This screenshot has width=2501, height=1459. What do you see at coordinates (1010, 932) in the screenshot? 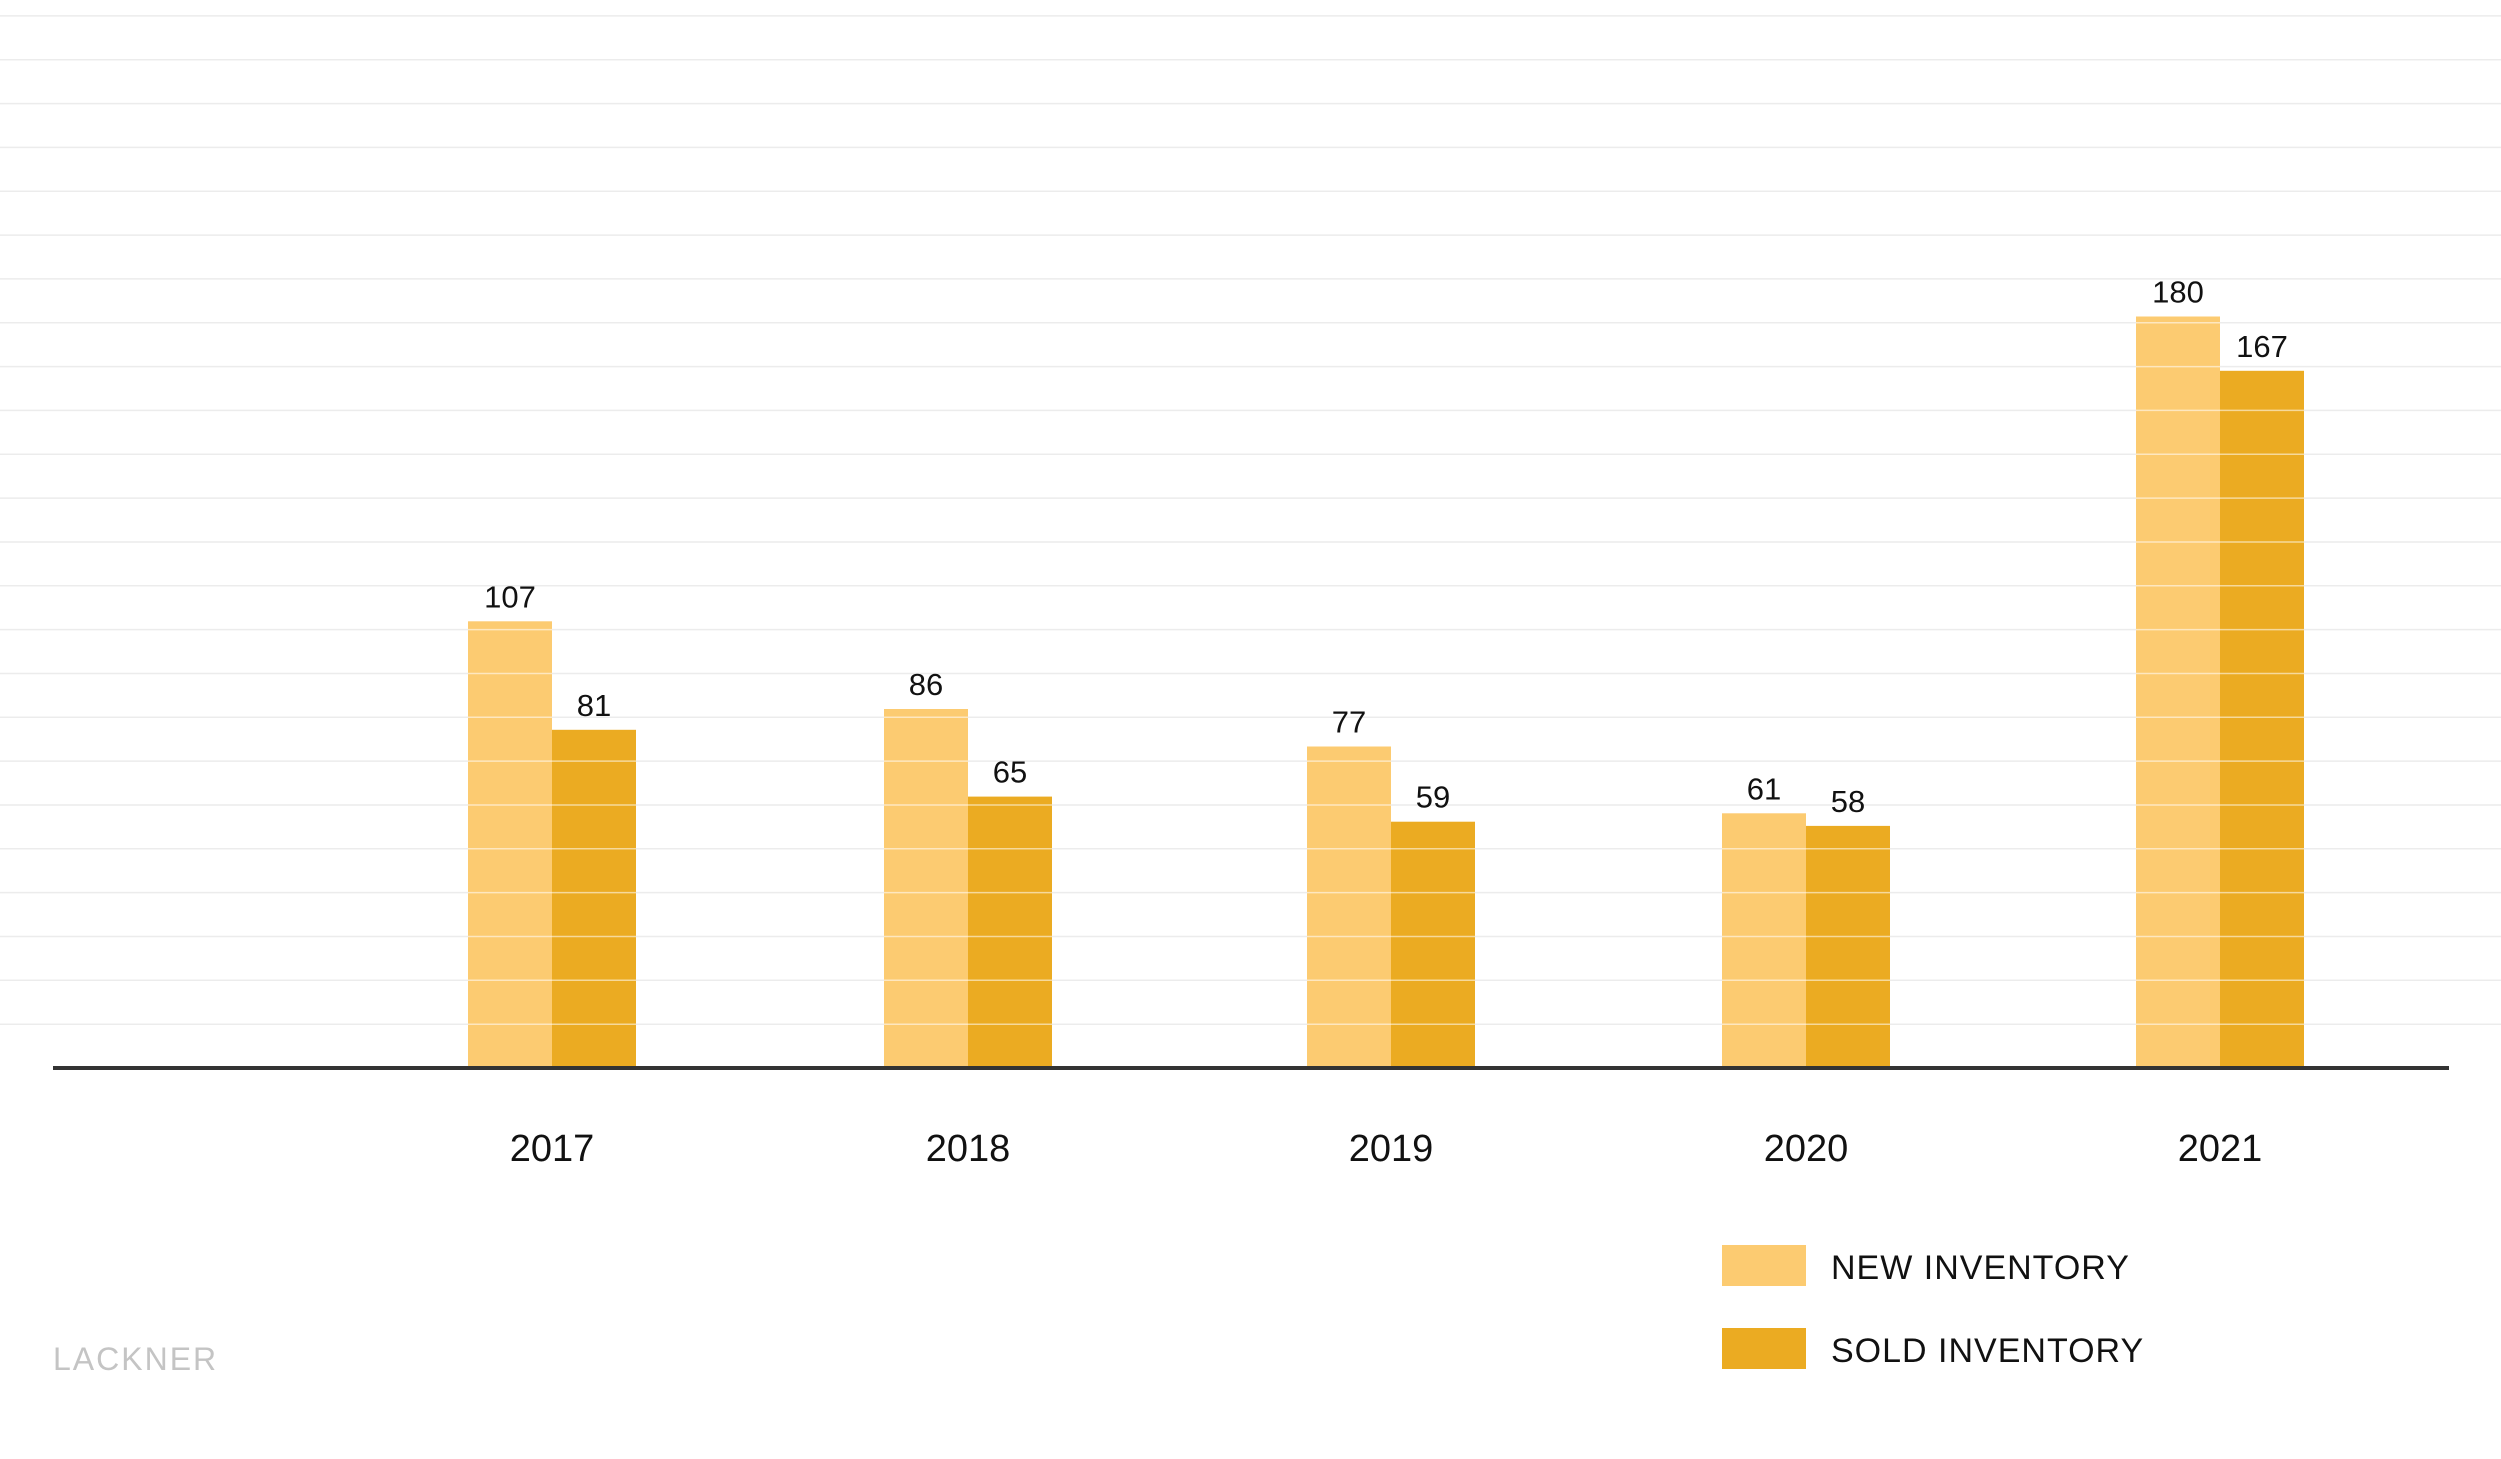
I see `bar-sold-inventory-2018` at bounding box center [1010, 932].